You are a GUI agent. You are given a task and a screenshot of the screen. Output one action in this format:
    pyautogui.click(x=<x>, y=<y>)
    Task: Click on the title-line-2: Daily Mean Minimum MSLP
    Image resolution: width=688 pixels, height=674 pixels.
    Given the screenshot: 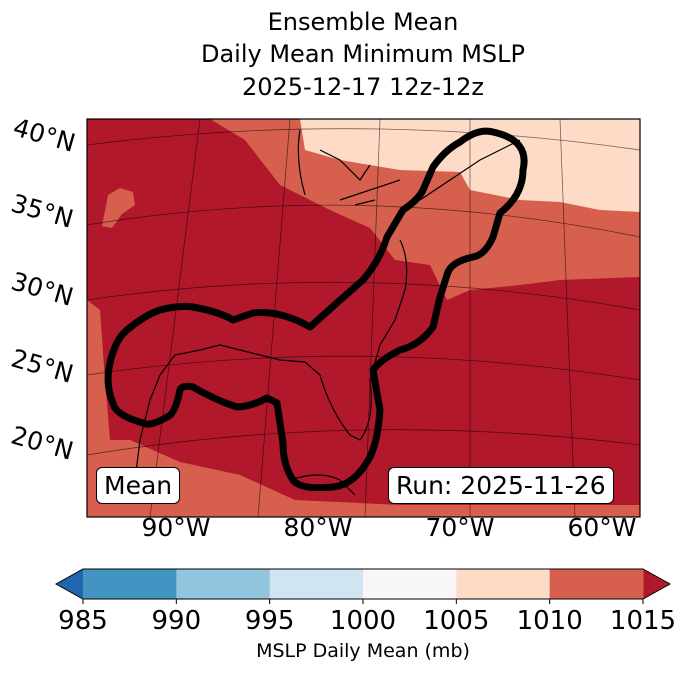 What is the action you would take?
    pyautogui.click(x=362, y=54)
    